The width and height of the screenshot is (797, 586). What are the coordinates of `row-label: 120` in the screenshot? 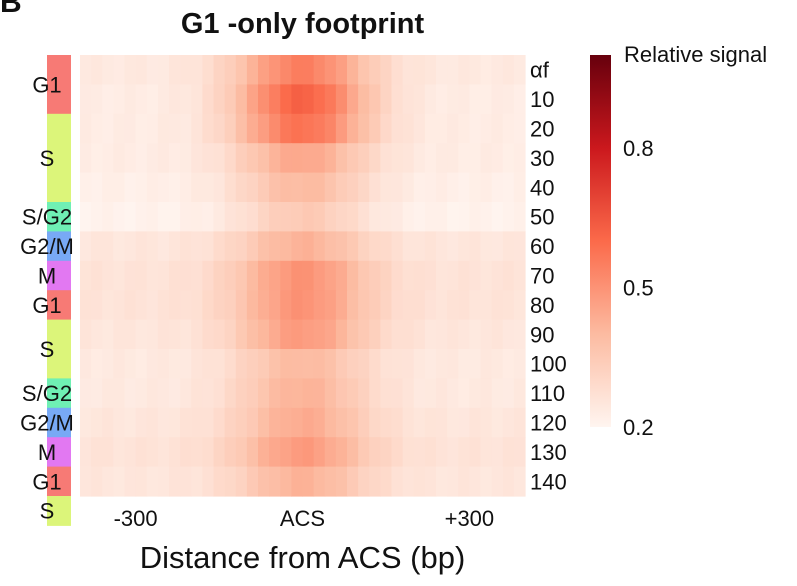 It's located at (548, 423).